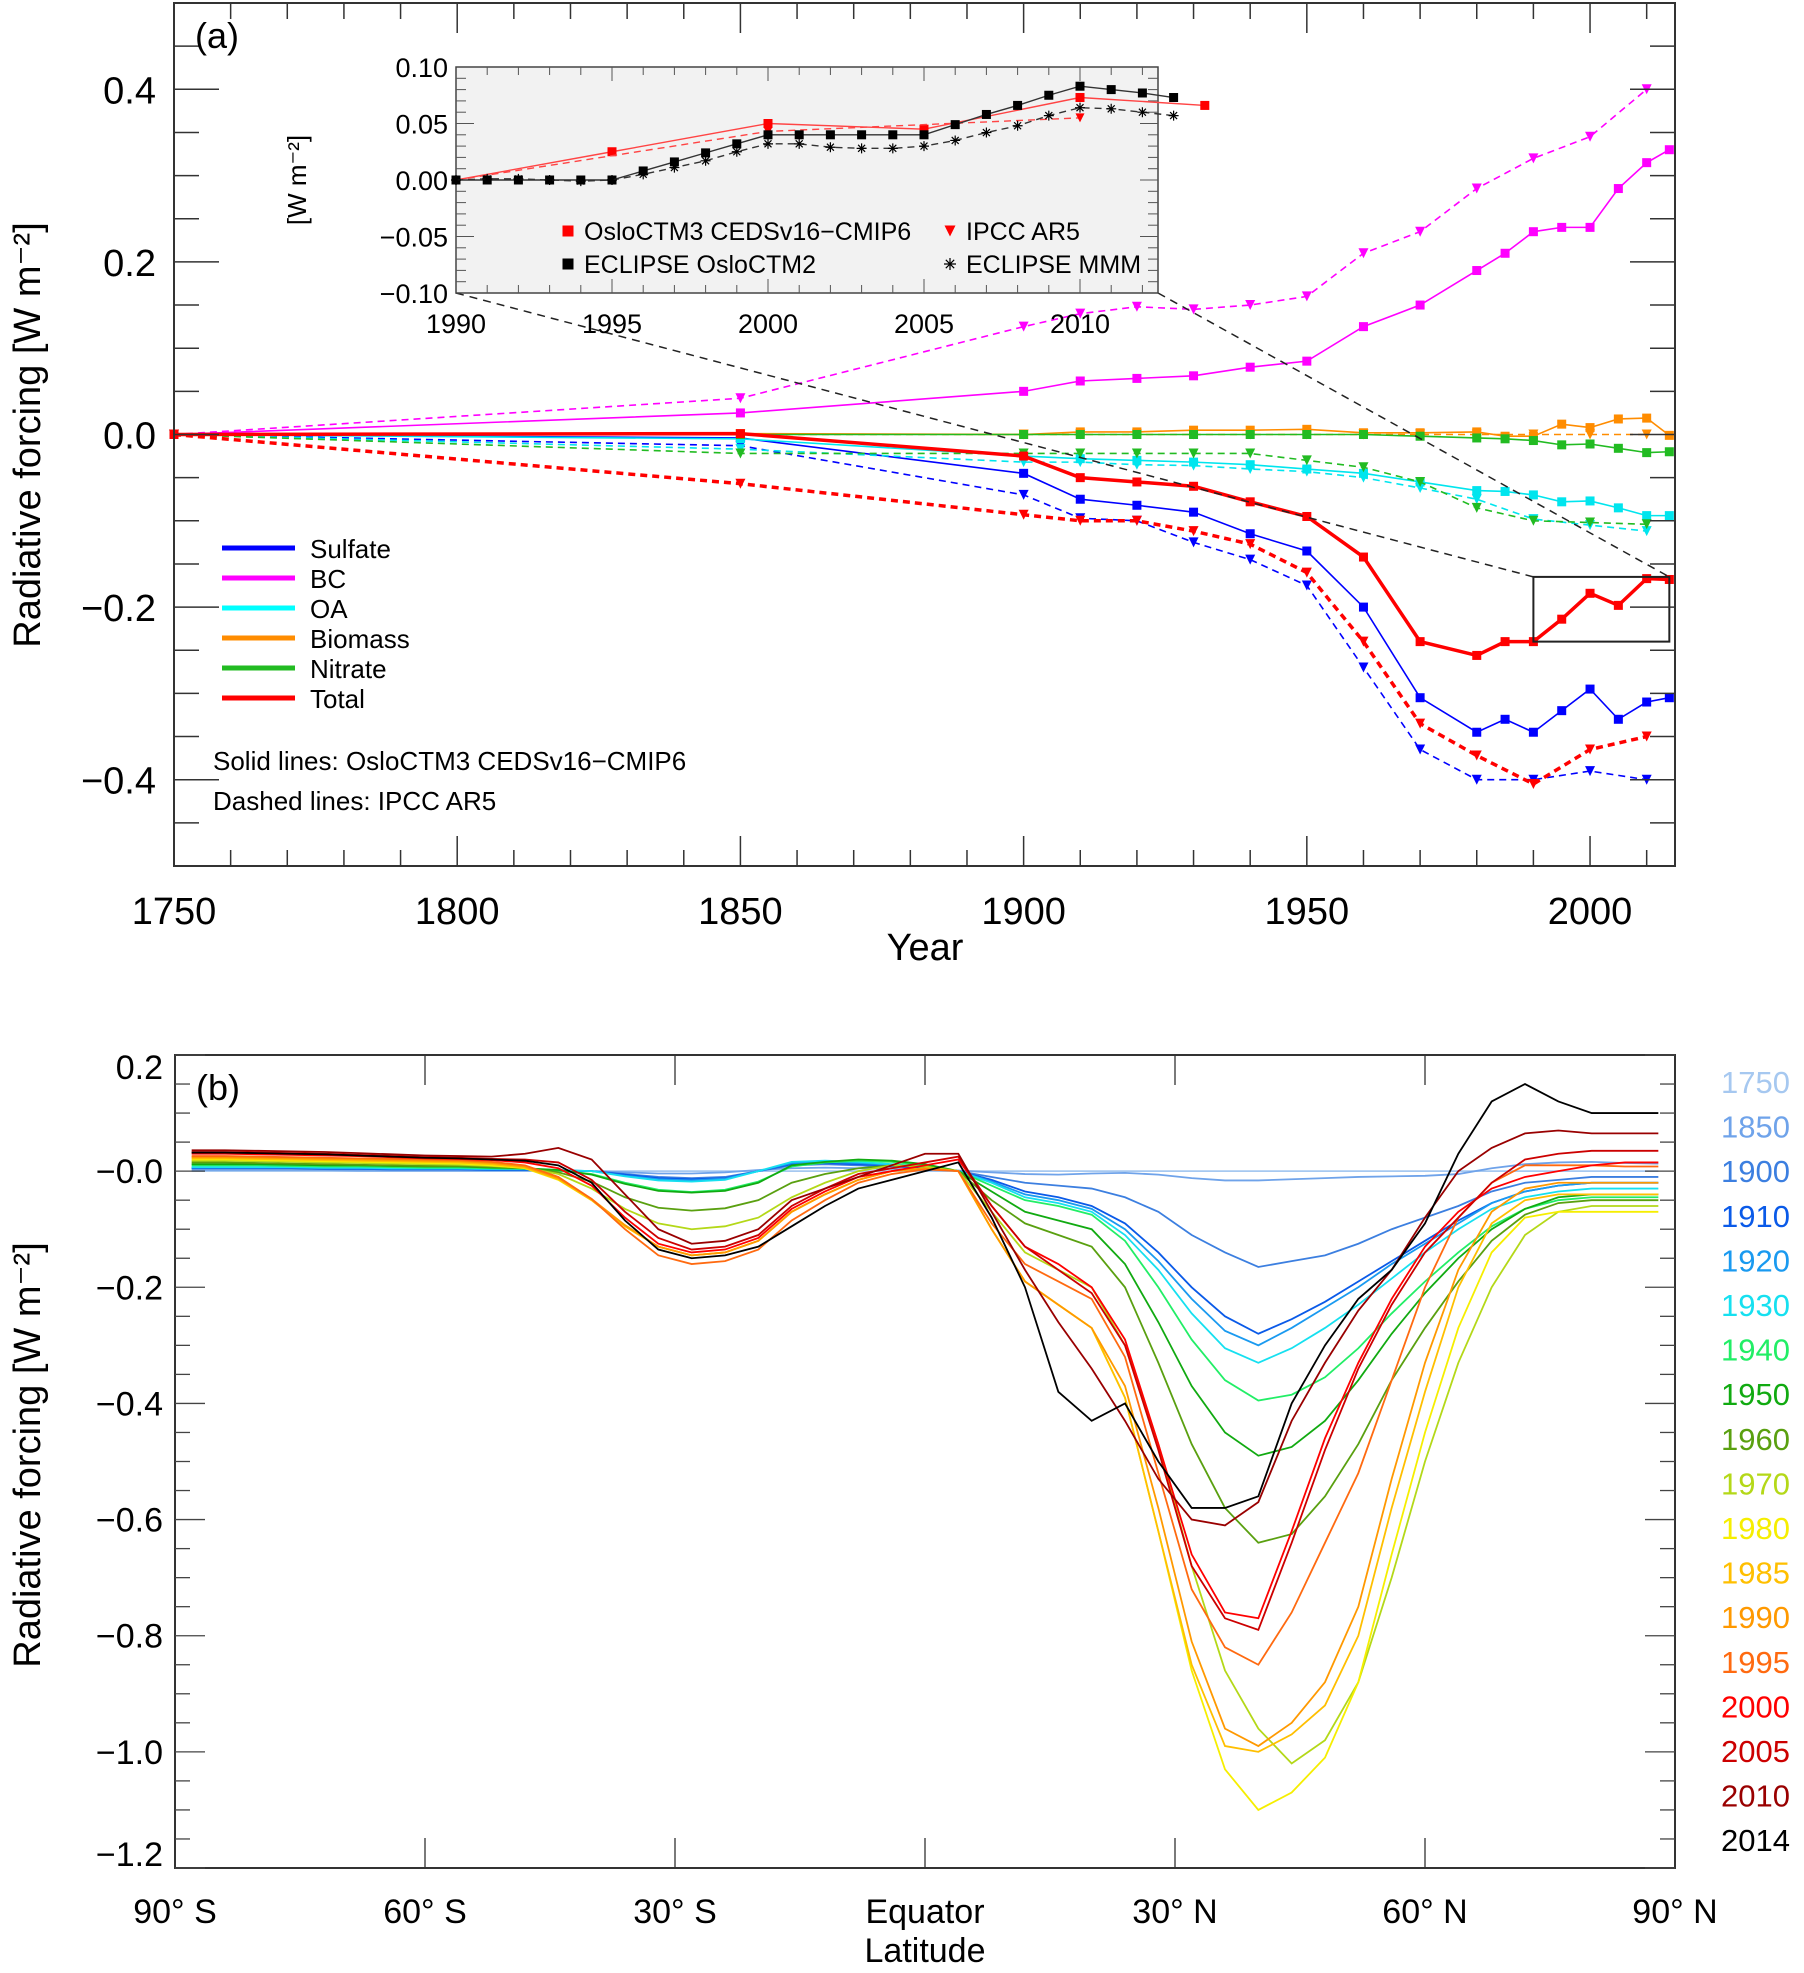 This screenshot has height=1973, width=1804. What do you see at coordinates (175, 1912) in the screenshot?
I see `x-tick-label: 90° S` at bounding box center [175, 1912].